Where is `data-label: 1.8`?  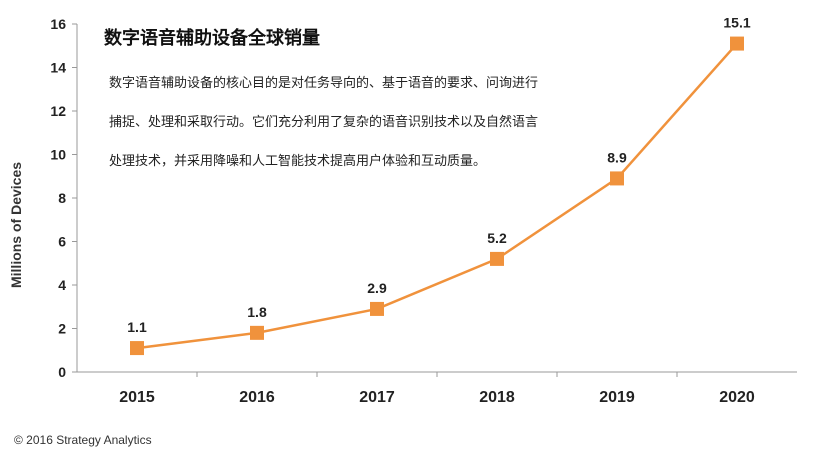
data-label: 1.8 is located at coordinates (257, 312).